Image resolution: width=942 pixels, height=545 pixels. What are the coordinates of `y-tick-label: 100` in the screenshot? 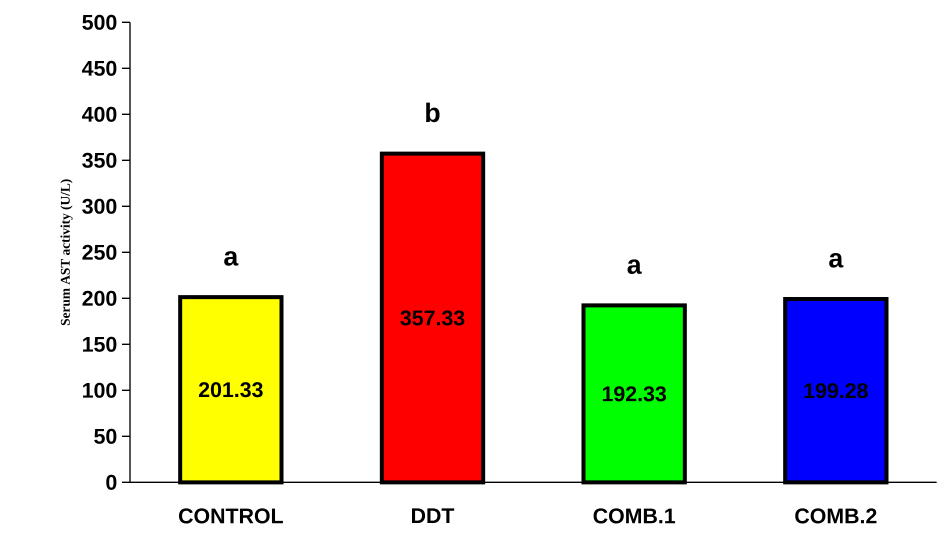 It's located at (99, 390).